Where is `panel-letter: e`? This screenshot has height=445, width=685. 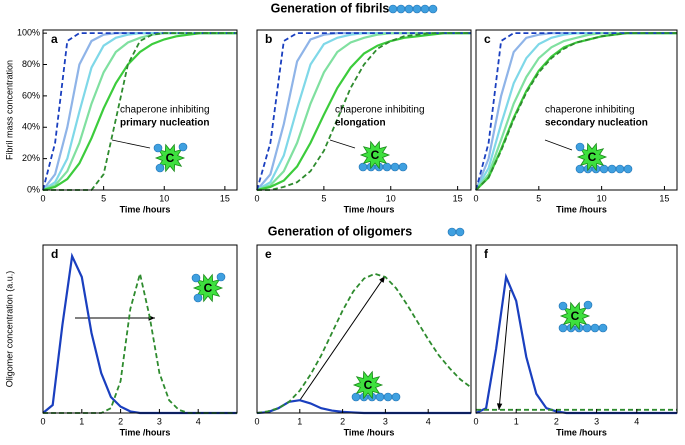
panel-letter: e is located at coordinates (268, 254).